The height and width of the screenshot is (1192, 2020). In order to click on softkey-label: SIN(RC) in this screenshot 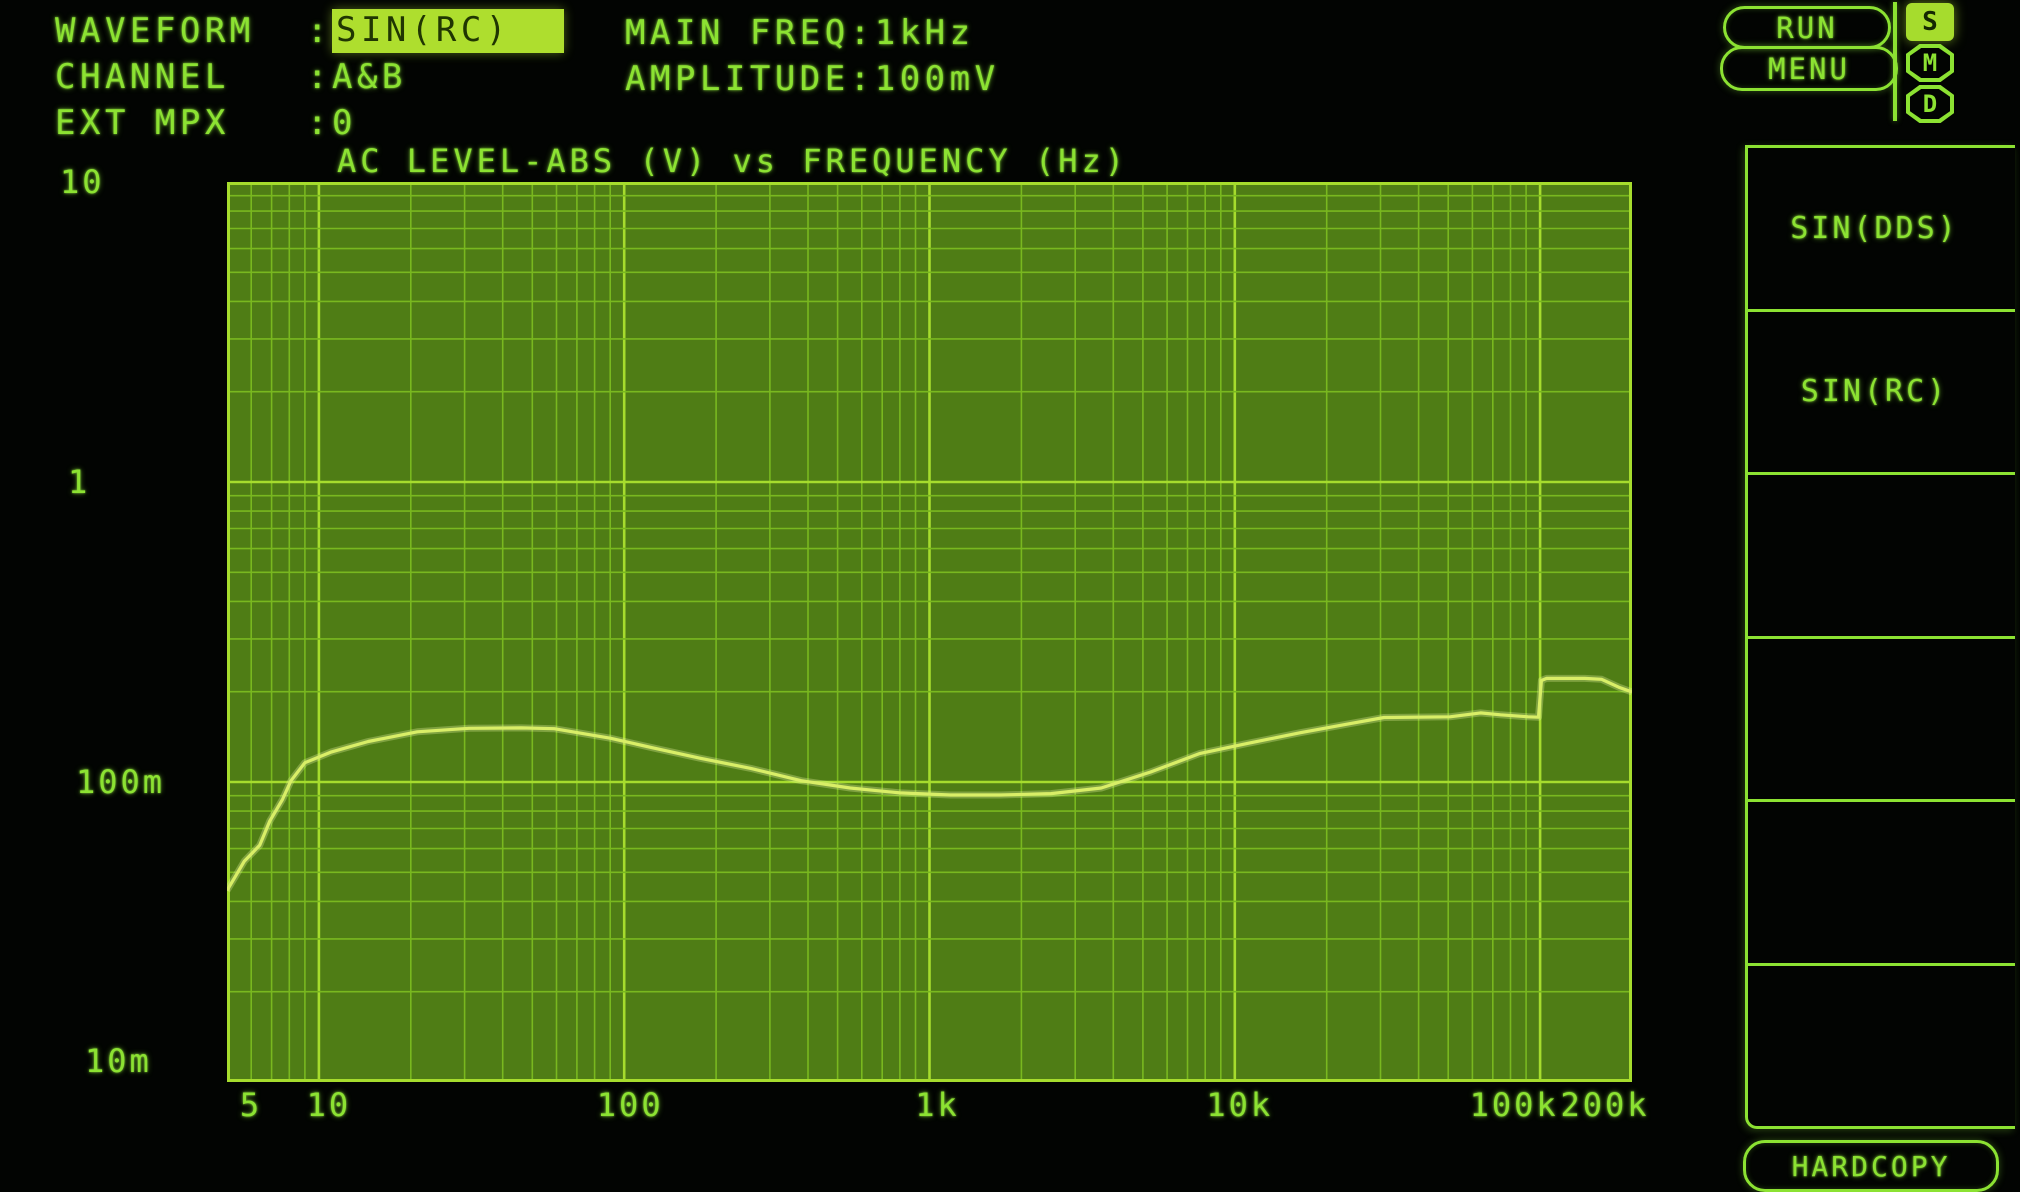, I will do `click(1874, 392)`.